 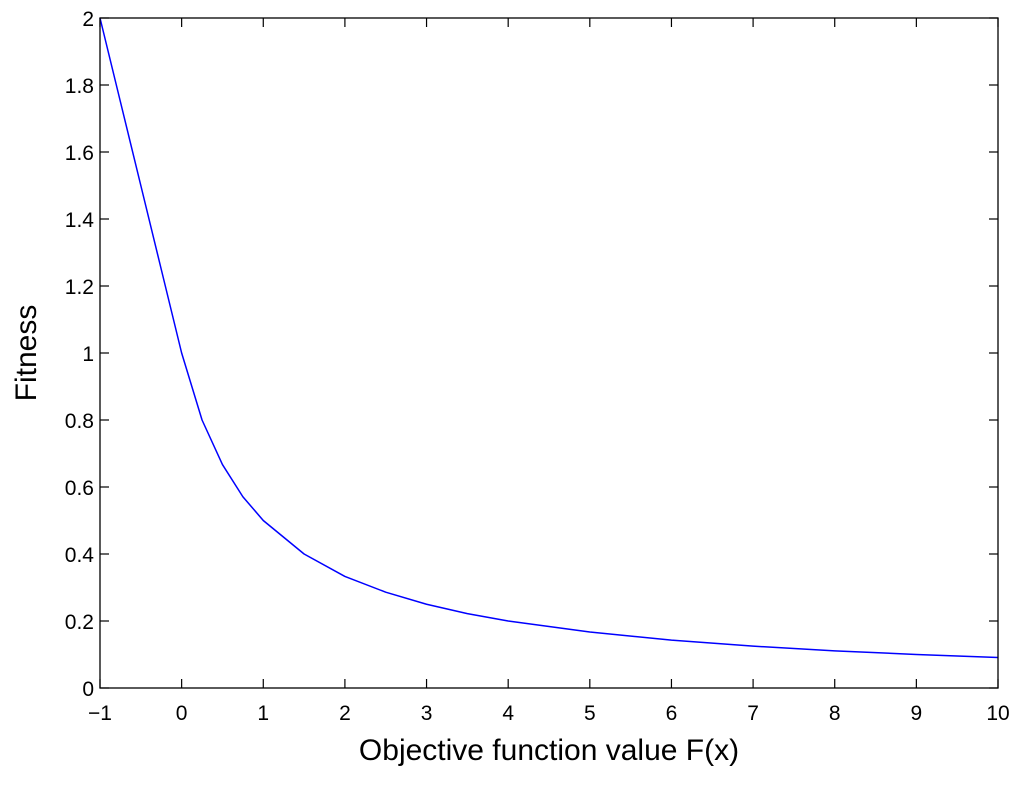 What do you see at coordinates (997, 713) in the screenshot?
I see `x-tick-label: 10` at bounding box center [997, 713].